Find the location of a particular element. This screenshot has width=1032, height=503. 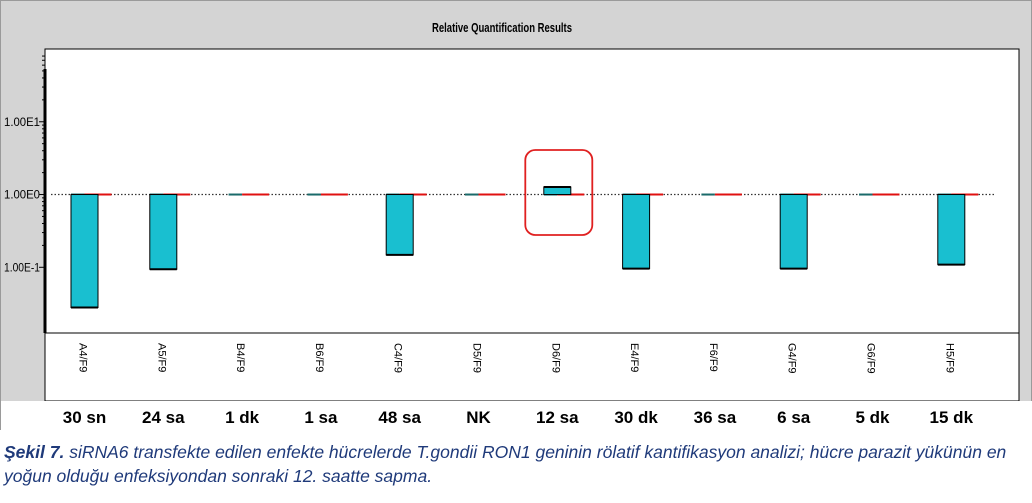

time-label: 12 sa is located at coordinates (557, 417).